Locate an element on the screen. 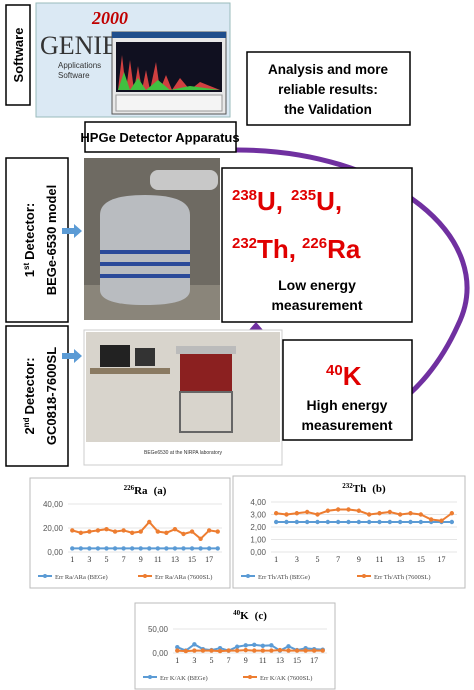  title-mass: 40 is located at coordinates (237, 613).